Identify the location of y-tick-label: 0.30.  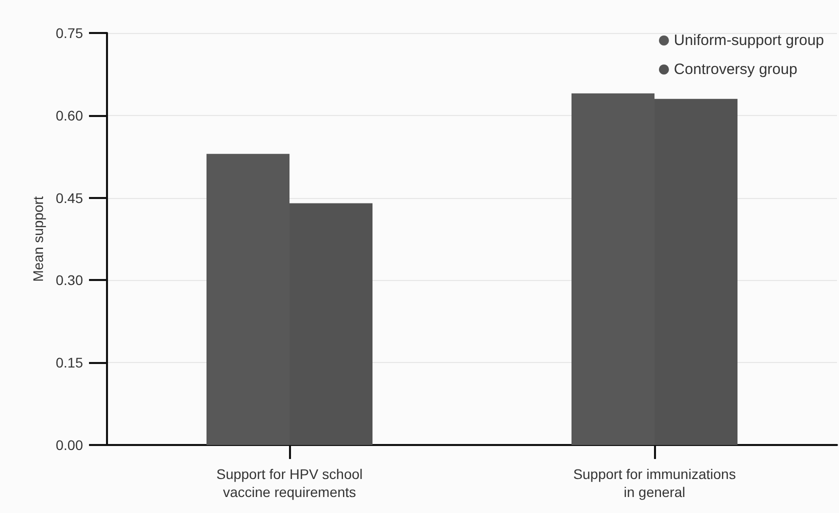
(70, 280).